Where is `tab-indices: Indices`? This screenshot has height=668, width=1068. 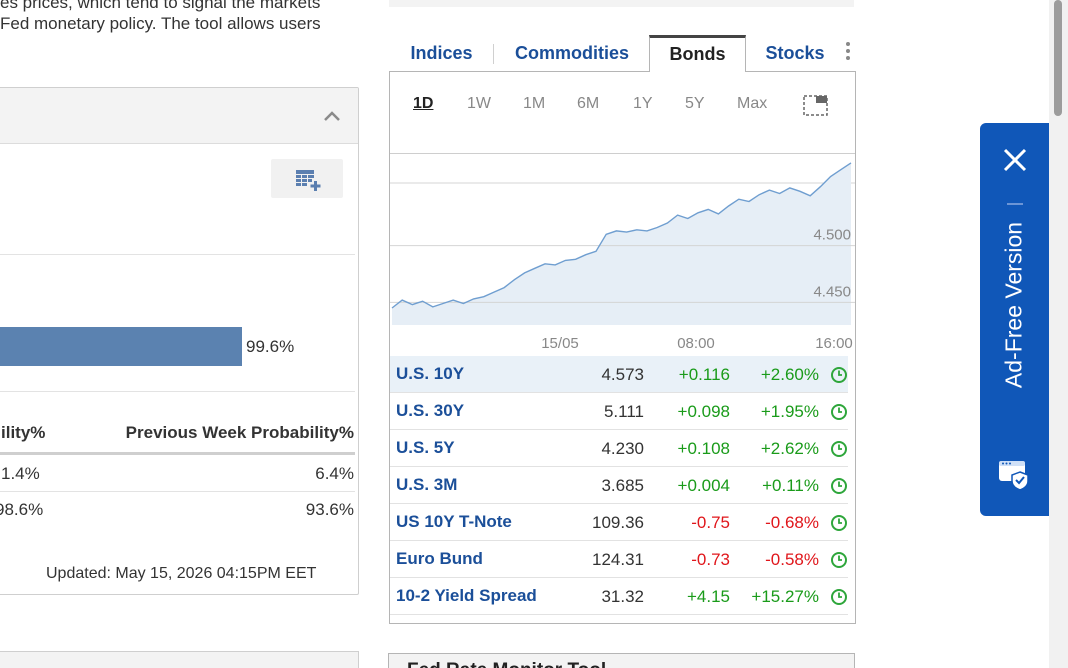 tab-indices: Indices is located at coordinates (441, 53).